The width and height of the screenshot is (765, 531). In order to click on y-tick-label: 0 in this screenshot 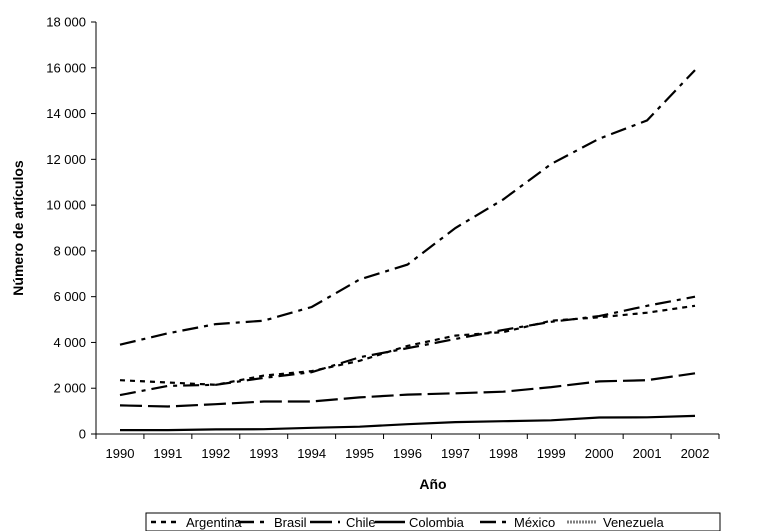, I will do `click(82, 434)`.